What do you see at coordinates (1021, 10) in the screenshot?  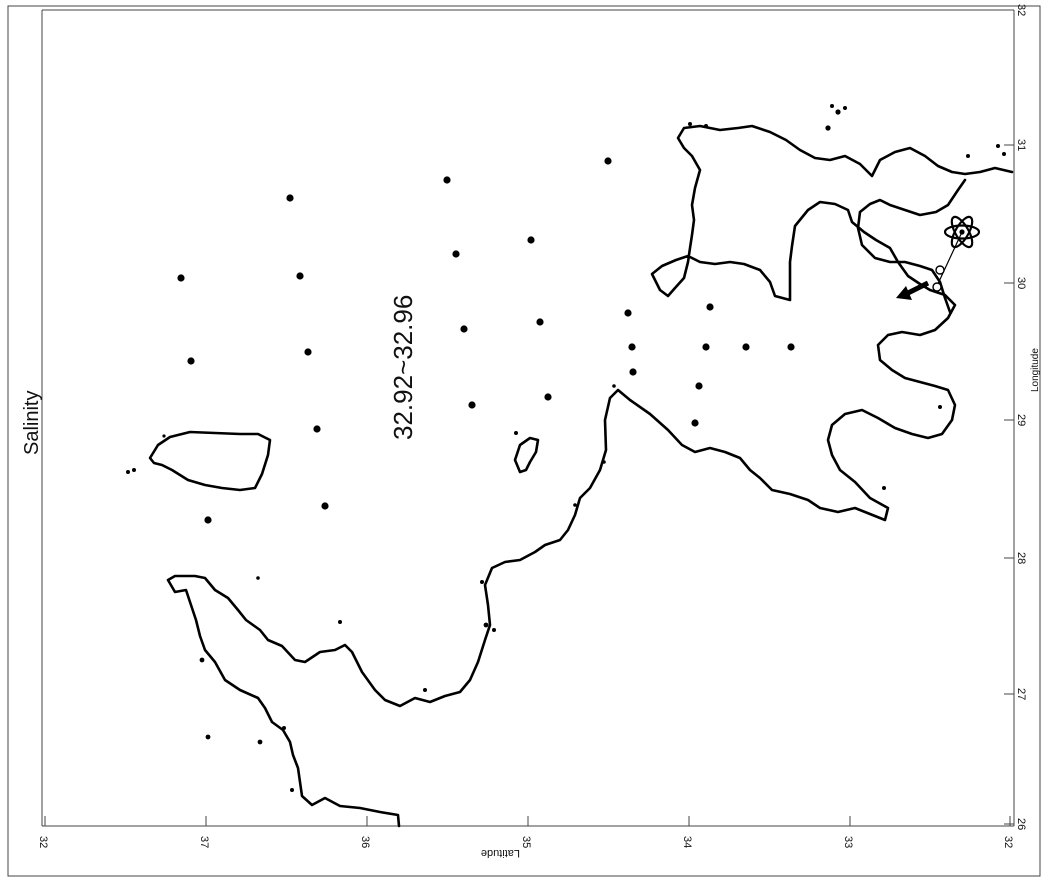 I see `y-tick-label: 32` at bounding box center [1021, 10].